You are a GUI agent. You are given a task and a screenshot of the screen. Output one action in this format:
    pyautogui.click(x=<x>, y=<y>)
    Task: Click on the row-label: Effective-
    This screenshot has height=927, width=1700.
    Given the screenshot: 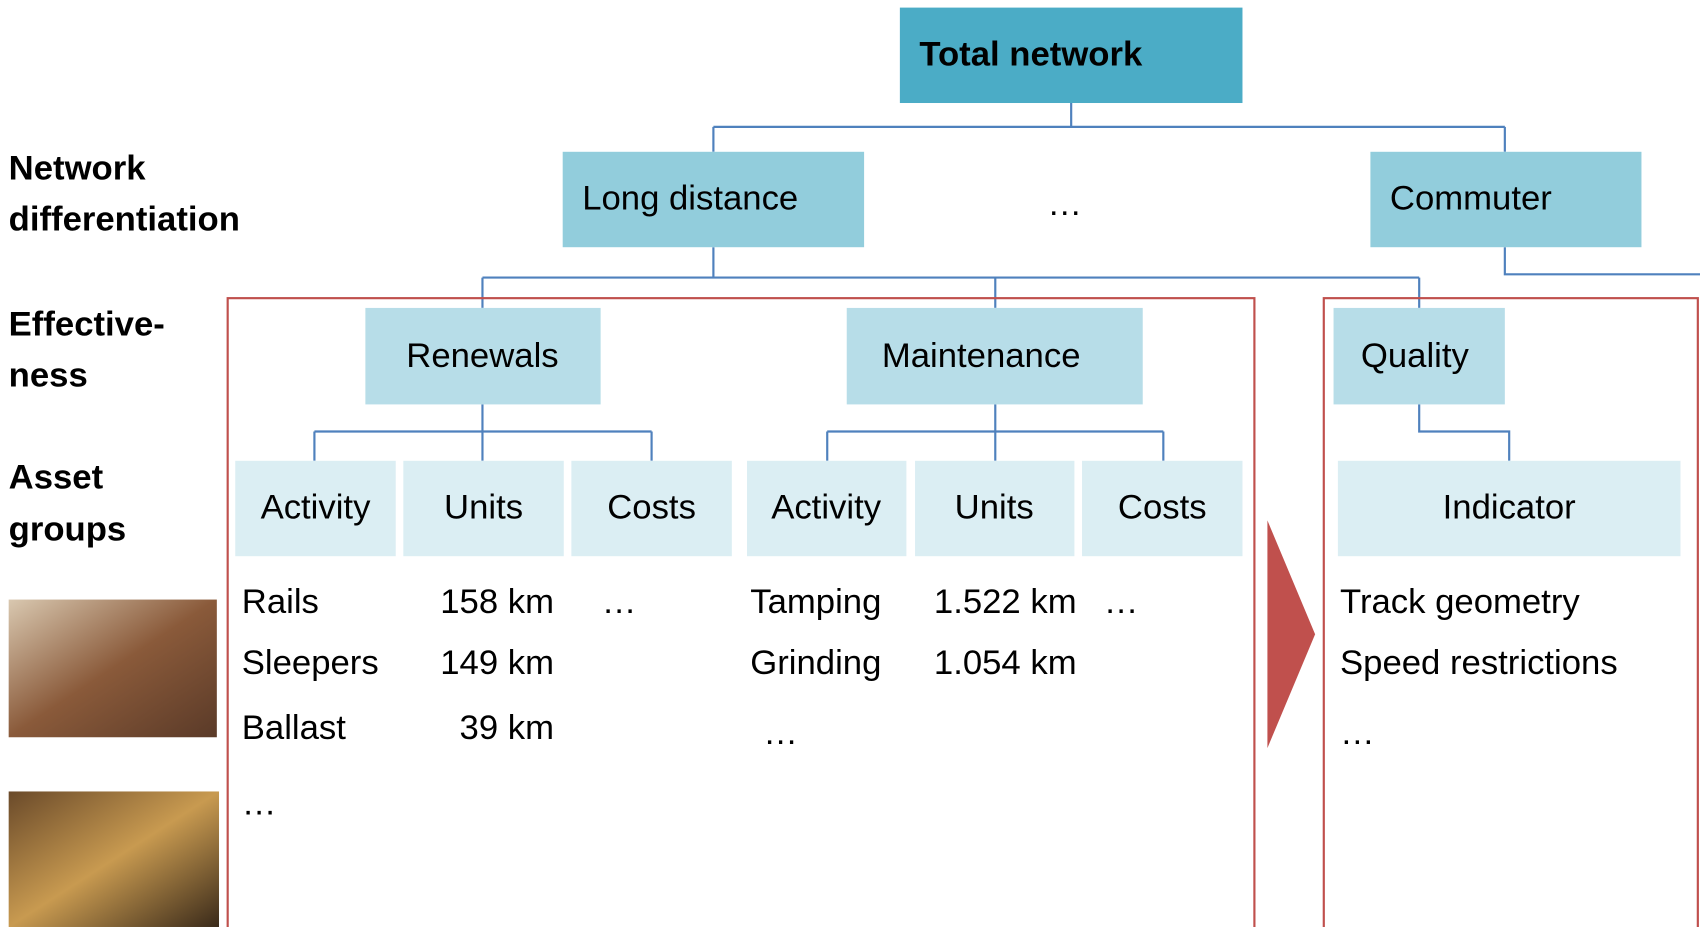 What is the action you would take?
    pyautogui.click(x=87, y=325)
    